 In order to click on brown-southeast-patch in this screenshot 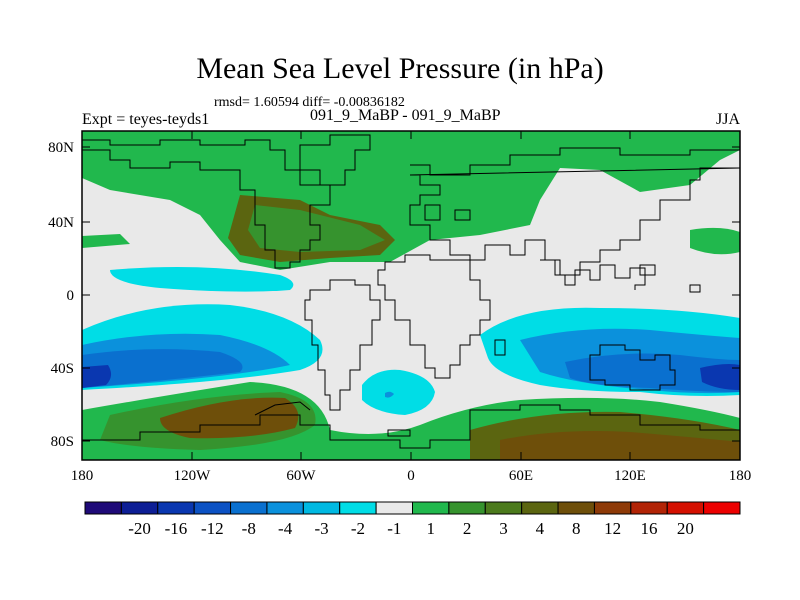, I will do `click(620, 445)`.